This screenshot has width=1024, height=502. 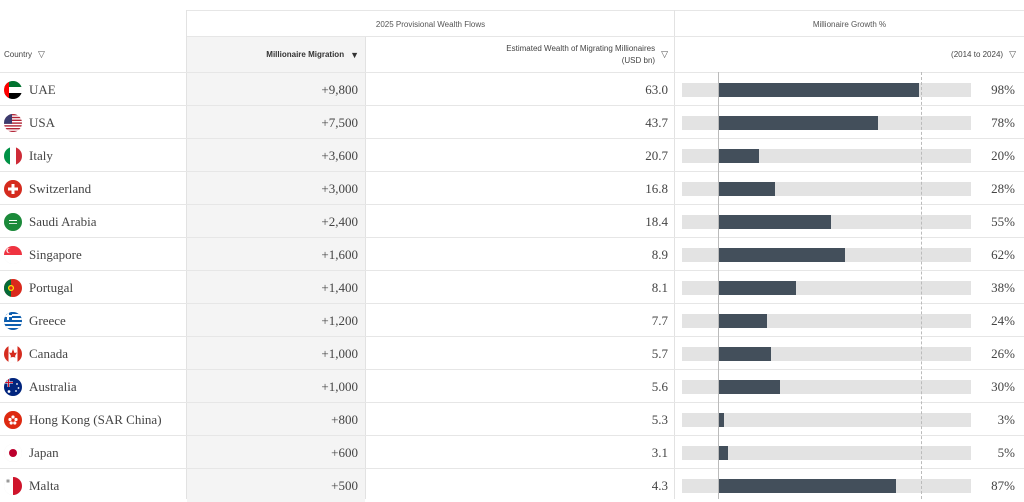 What do you see at coordinates (53, 386) in the screenshot?
I see `country-name: Australia` at bounding box center [53, 386].